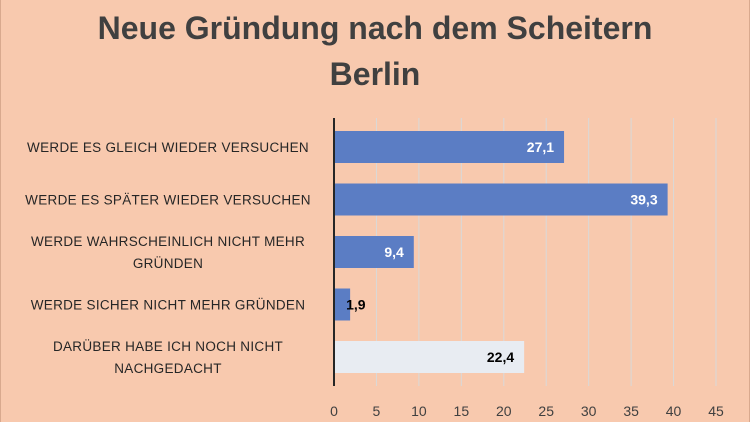 This screenshot has width=750, height=422. What do you see at coordinates (462, 411) in the screenshot?
I see `x-tick-label: 15` at bounding box center [462, 411].